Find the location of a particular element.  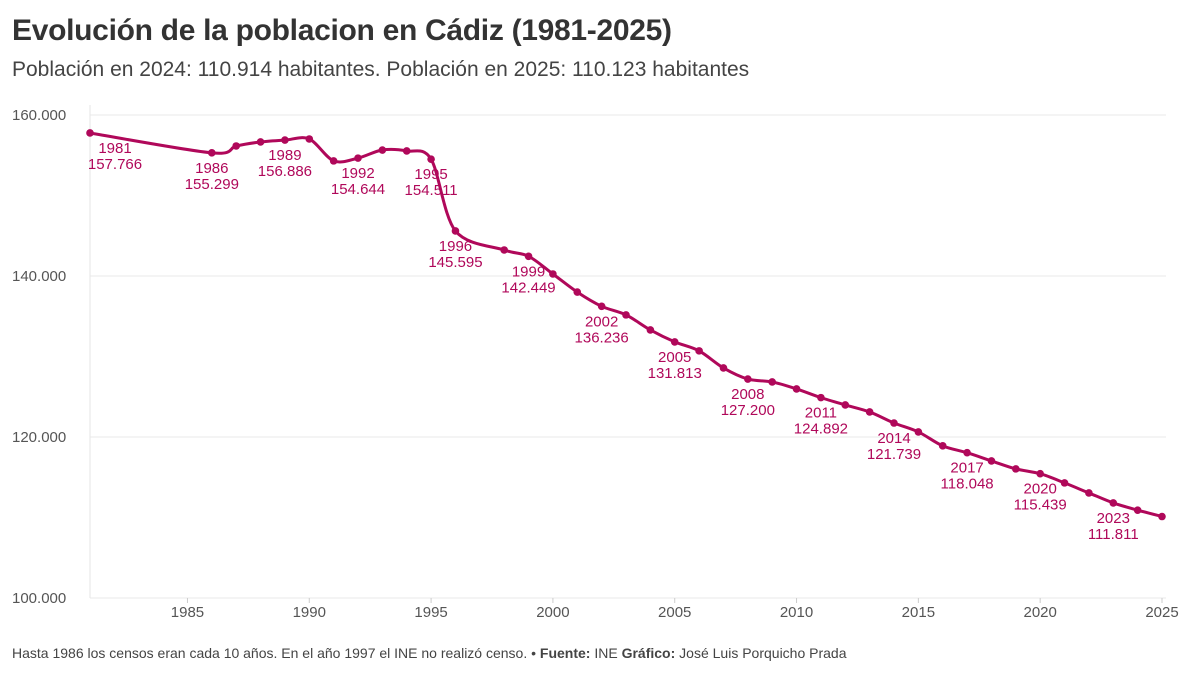

x-tick-label: 2005 is located at coordinates (674, 612).